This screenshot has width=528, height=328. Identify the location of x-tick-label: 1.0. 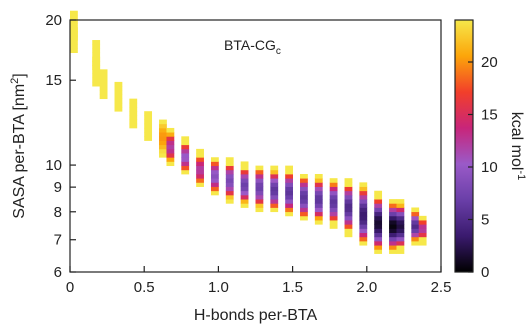
(218, 287).